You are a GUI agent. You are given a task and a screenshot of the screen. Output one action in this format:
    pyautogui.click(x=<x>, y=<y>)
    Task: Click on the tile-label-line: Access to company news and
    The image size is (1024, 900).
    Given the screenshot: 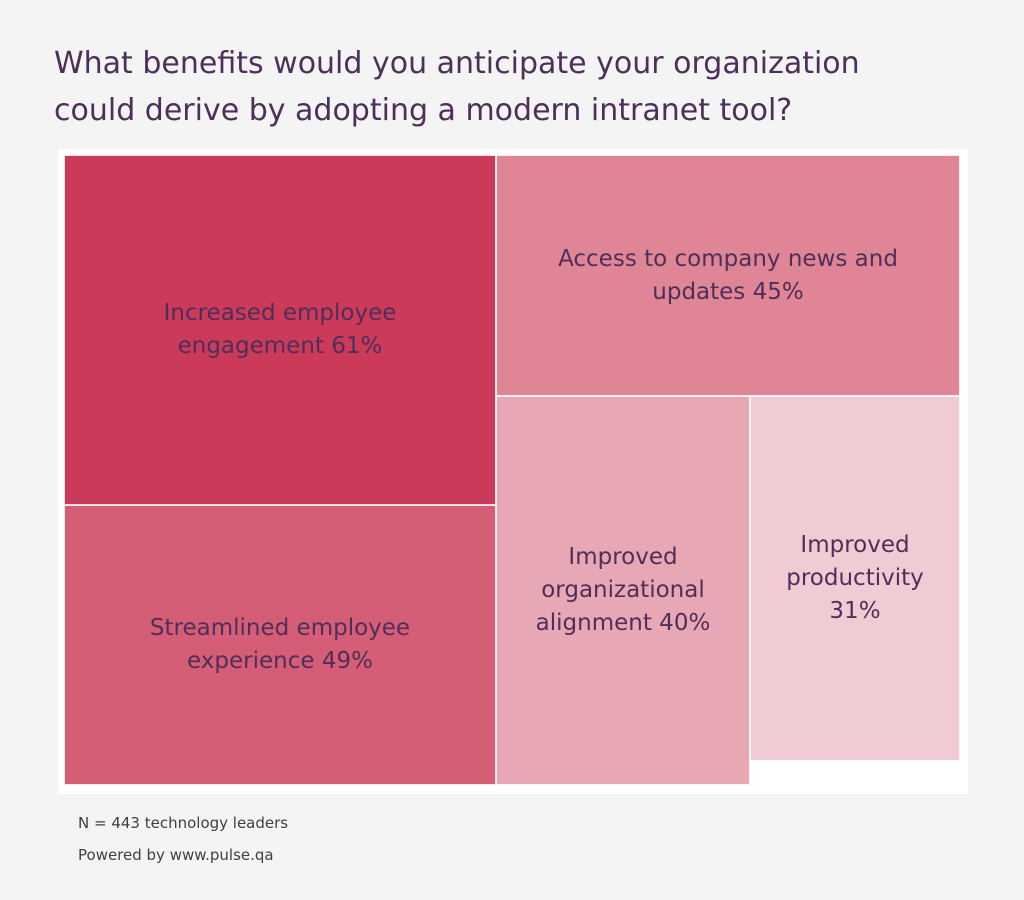 What is the action you would take?
    pyautogui.click(x=728, y=258)
    